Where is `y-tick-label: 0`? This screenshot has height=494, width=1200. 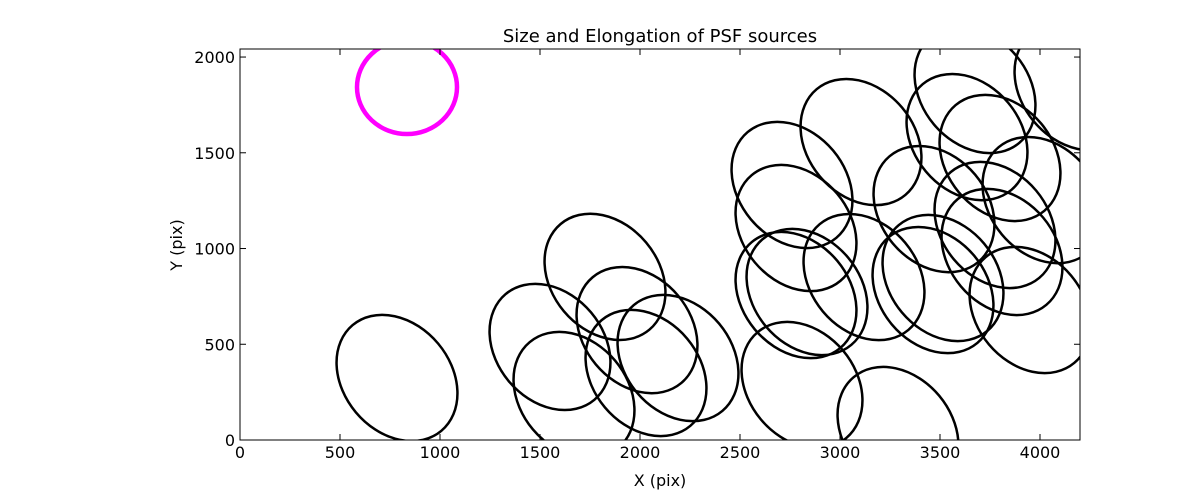
y-tick-label: 0 is located at coordinates (230, 440).